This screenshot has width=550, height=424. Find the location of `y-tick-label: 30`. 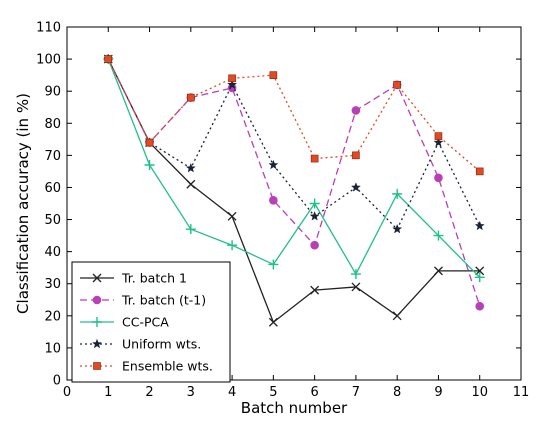

y-tick-label: 30 is located at coordinates (52, 284).